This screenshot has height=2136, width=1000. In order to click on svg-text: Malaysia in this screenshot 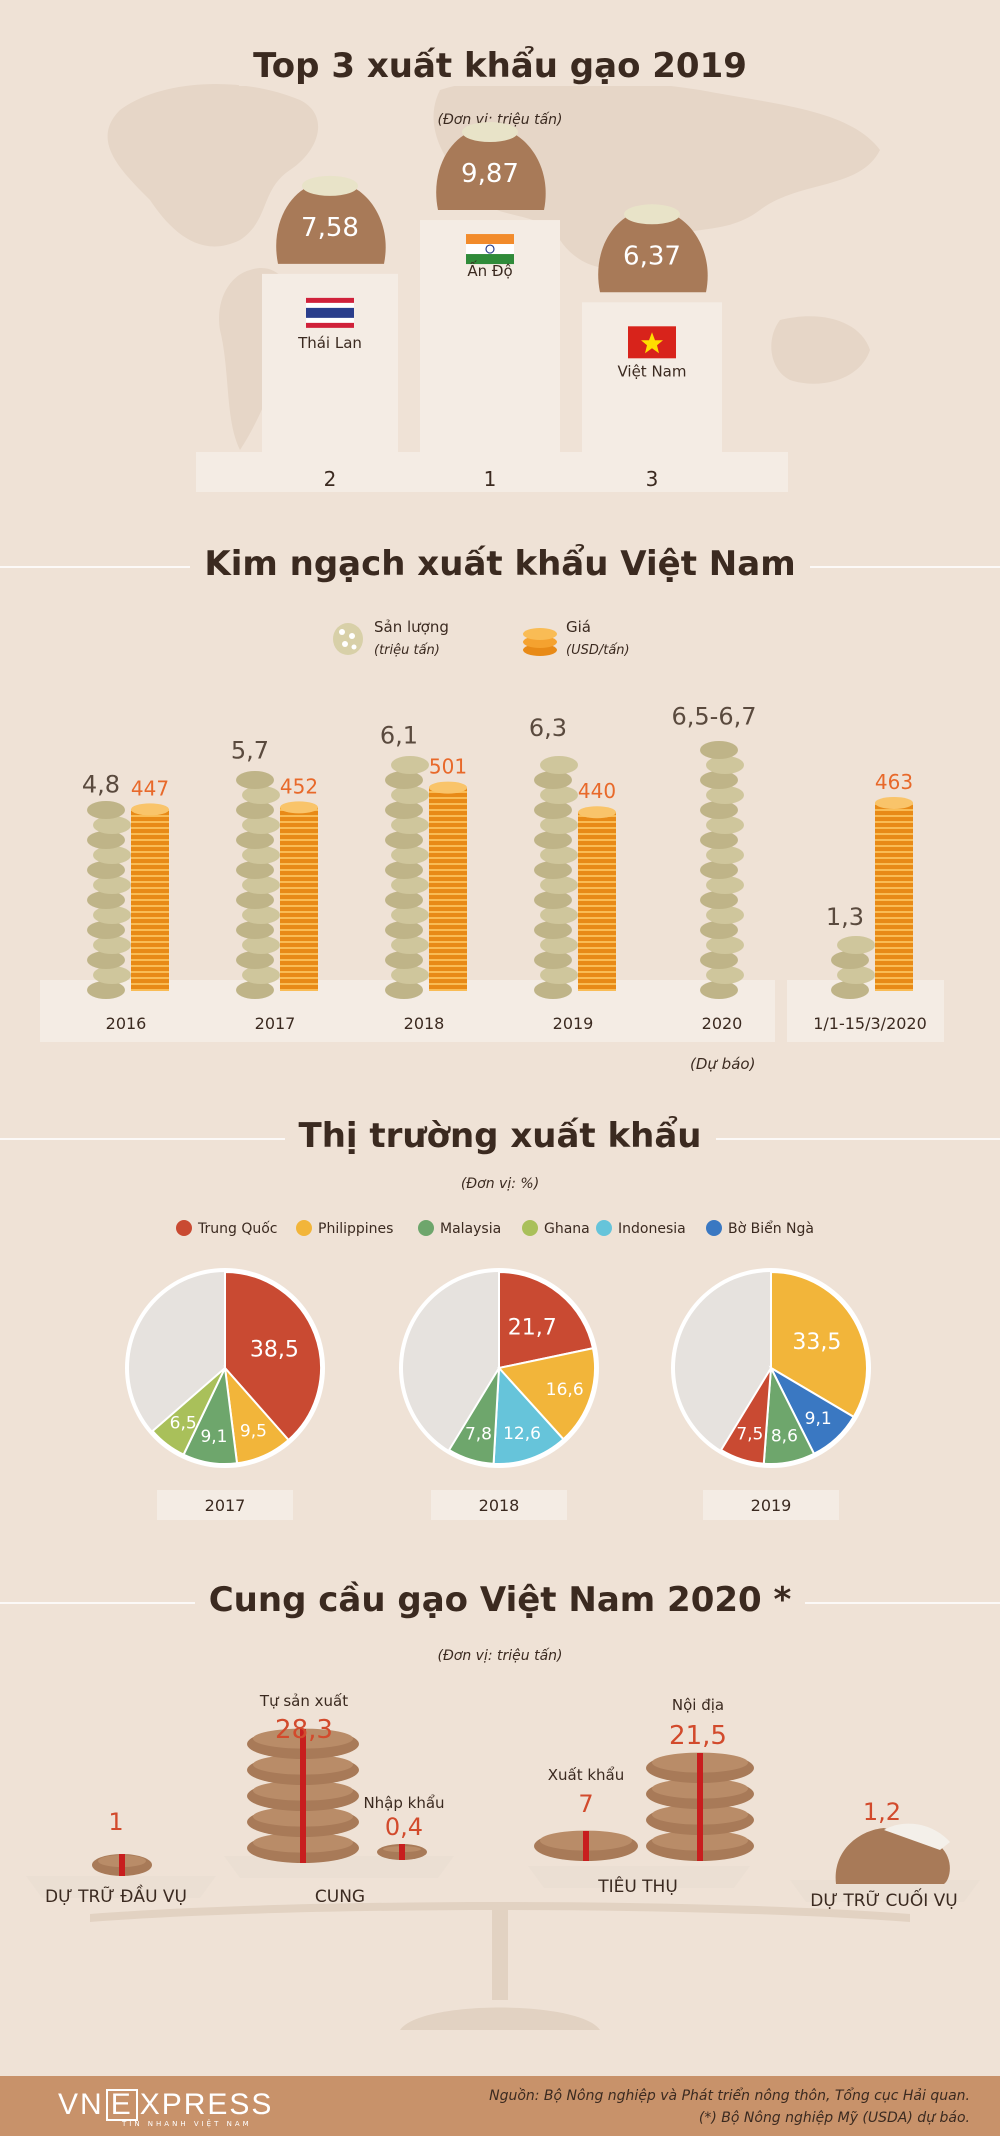, I will do `click(470, 1229)`.